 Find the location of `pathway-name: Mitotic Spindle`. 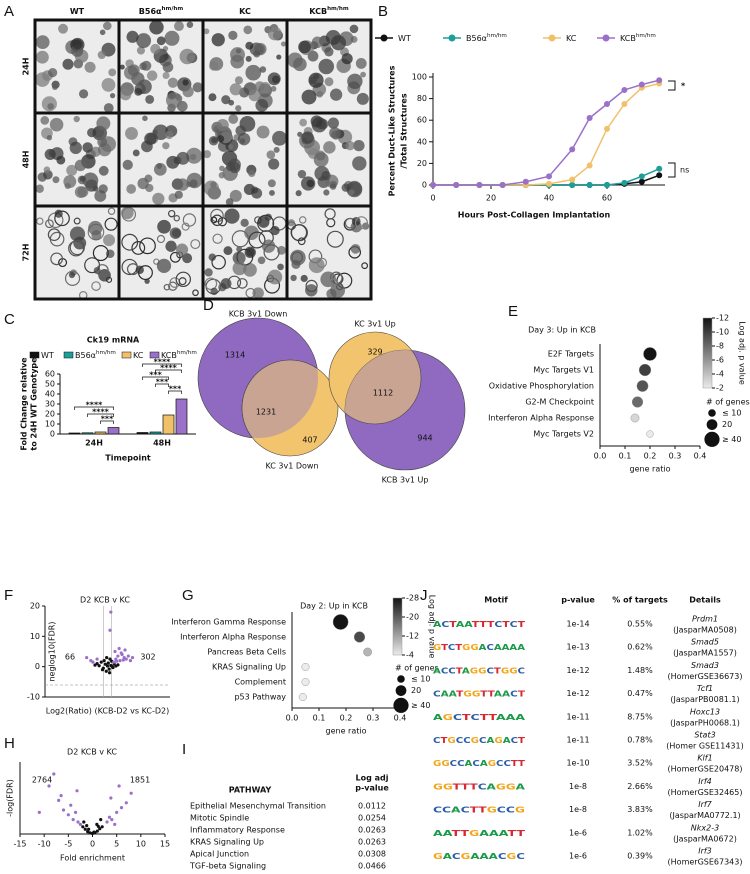

pathway-name: Mitotic Spindle is located at coordinates (219, 818).